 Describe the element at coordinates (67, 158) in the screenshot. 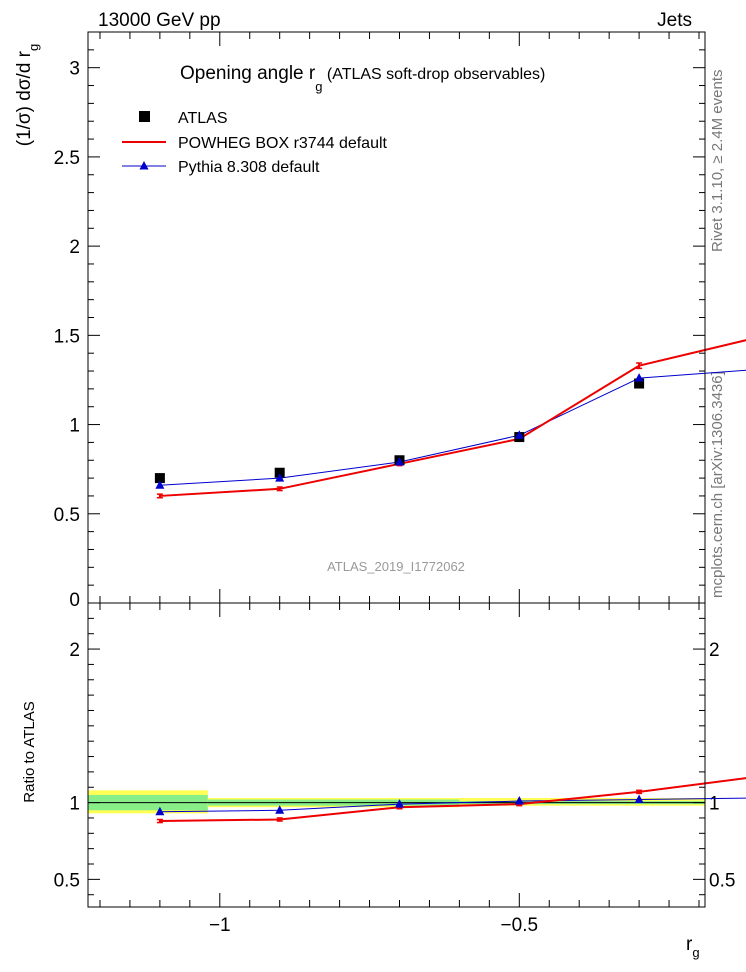

I see `main-ytick-label: 2.5` at that location.